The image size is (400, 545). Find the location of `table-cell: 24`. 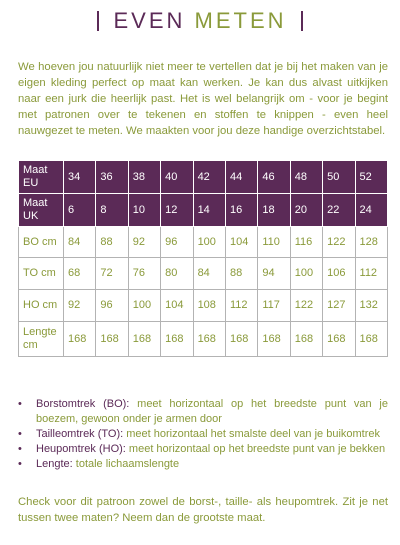

table-cell: 24 is located at coordinates (371, 210).